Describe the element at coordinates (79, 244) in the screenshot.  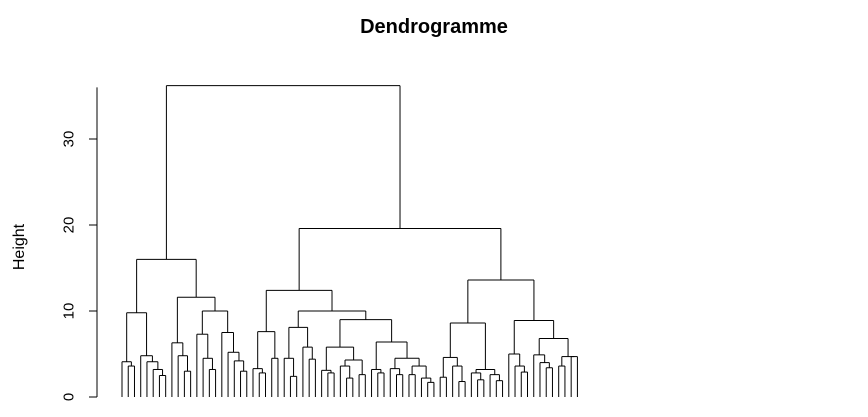
I see `y-axis: 0 10 20 30` at that location.